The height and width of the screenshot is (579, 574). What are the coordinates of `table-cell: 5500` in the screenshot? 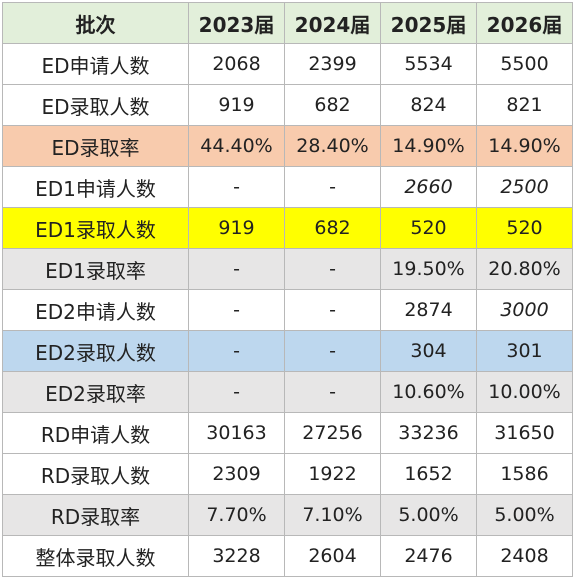 It's located at (524, 64).